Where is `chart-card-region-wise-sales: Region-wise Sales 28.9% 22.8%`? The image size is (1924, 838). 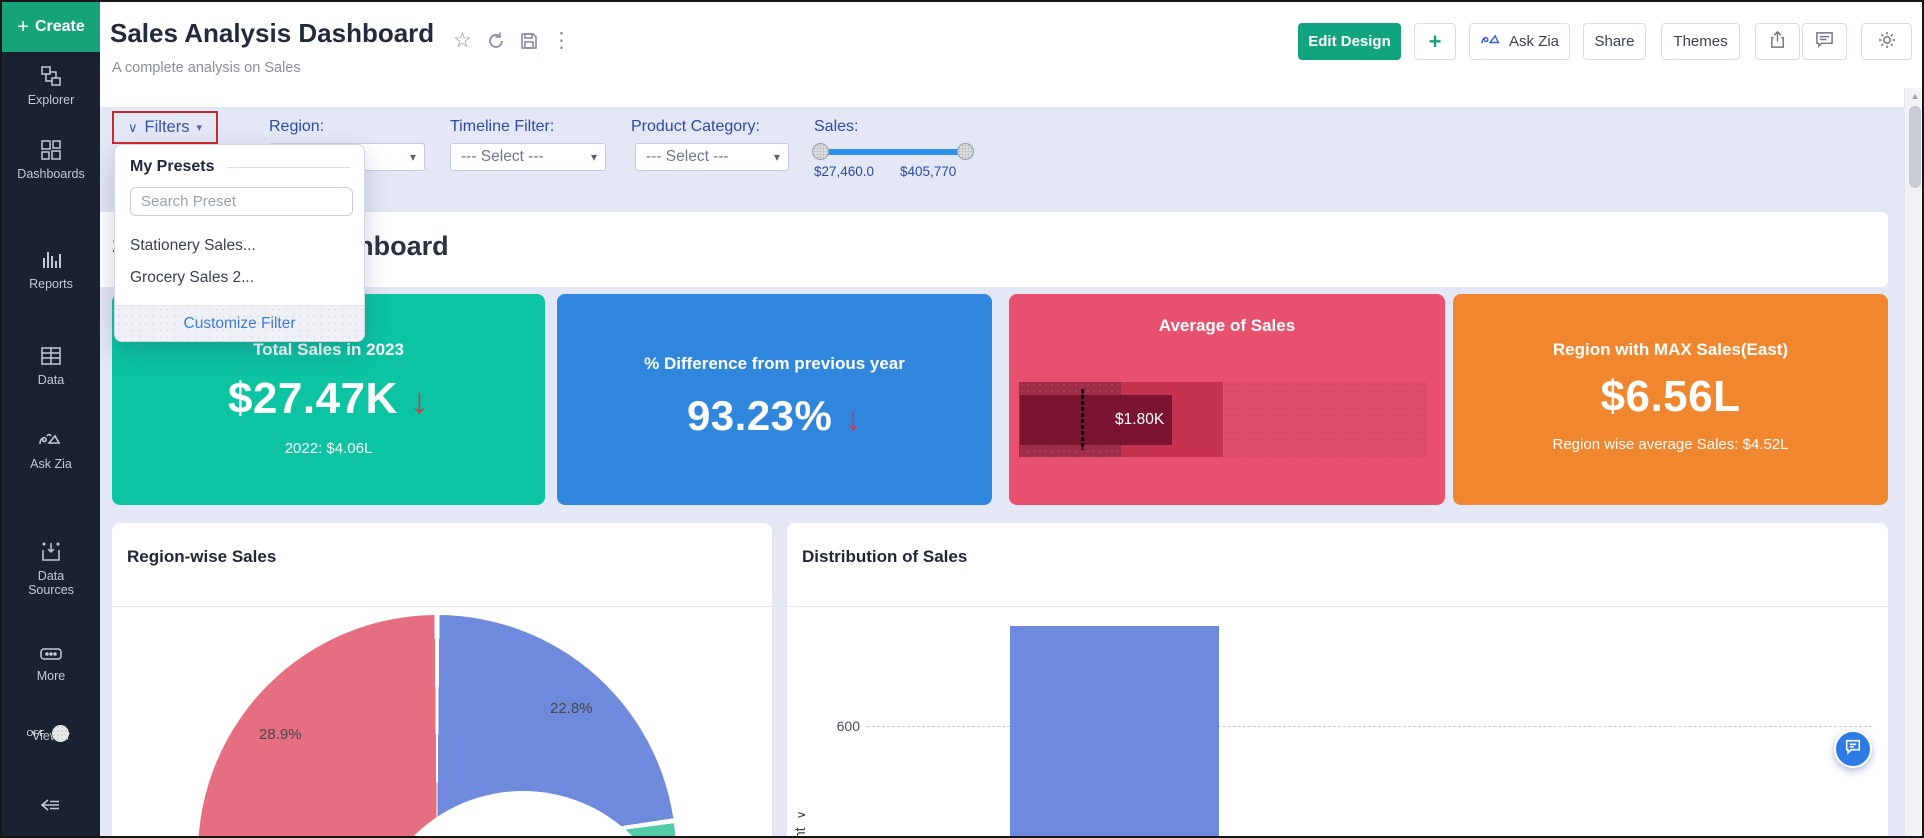
chart-card-region-wise-sales: Region-wise Sales 28.9% 22.8% is located at coordinates (442, 679).